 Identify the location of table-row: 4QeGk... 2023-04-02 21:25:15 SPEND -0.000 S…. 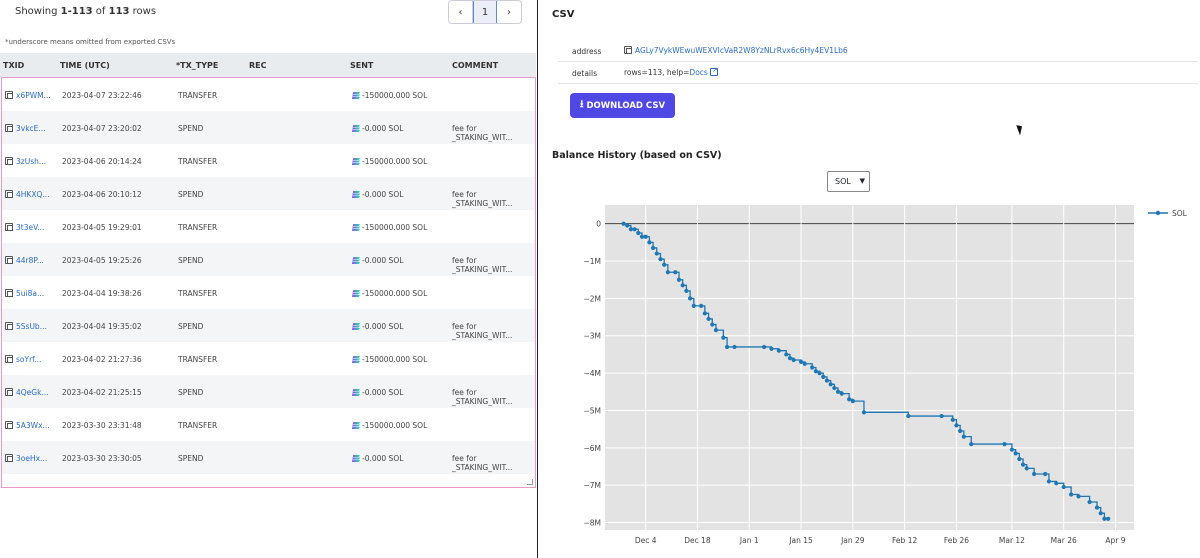
(268, 391).